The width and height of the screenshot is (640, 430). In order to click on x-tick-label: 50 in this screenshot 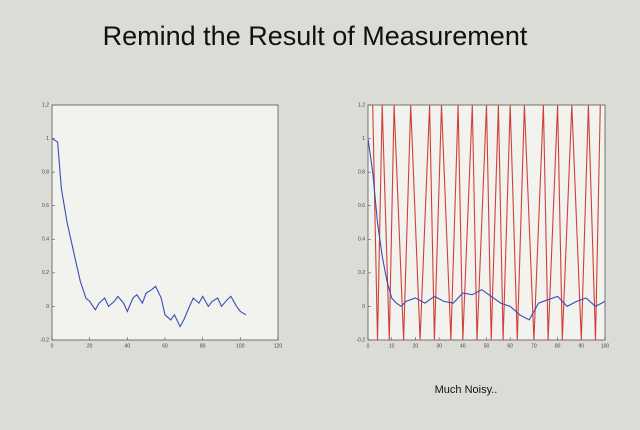, I will do `click(487, 346)`.